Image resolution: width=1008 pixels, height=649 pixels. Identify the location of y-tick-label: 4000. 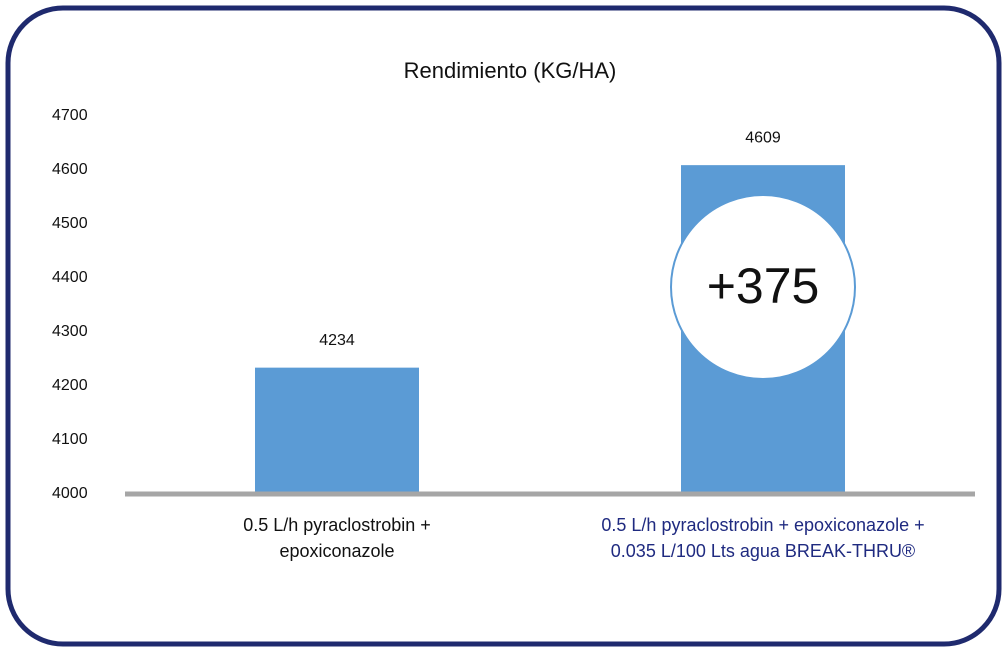
(70, 493).